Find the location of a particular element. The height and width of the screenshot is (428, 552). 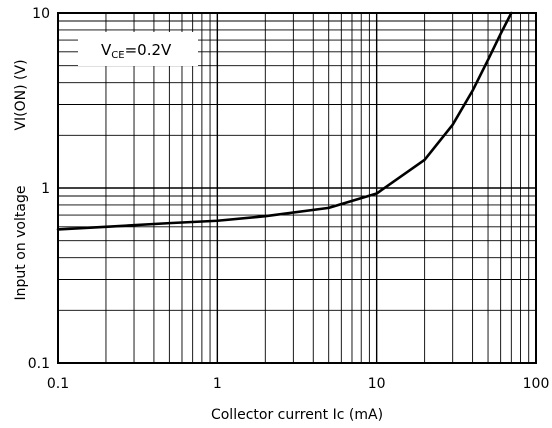

y-tick-label: 10 is located at coordinates (41, 14).